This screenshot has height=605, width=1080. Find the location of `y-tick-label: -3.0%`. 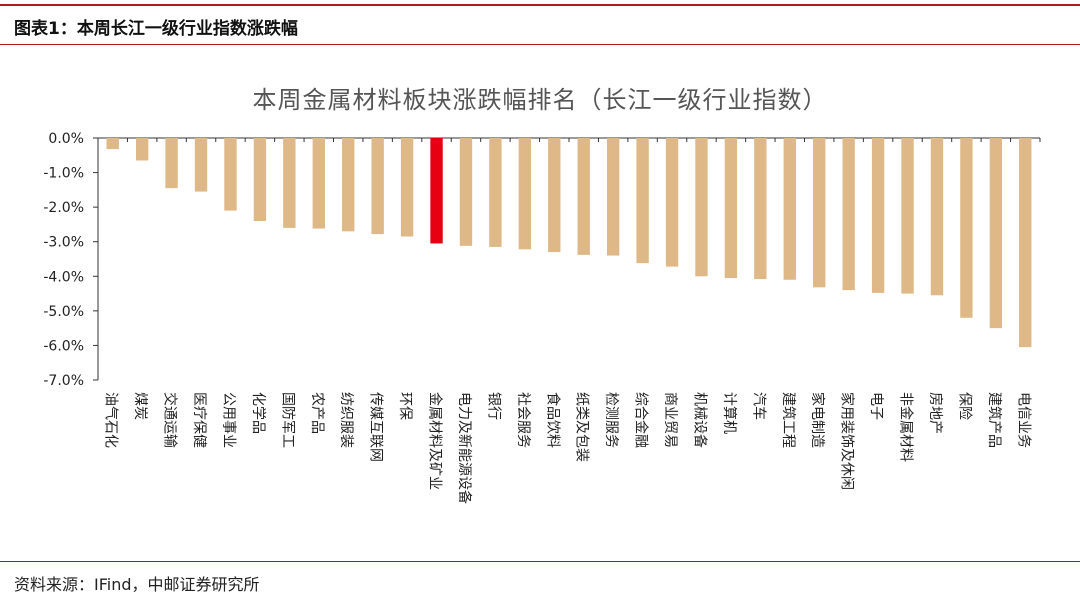

y-tick-label: -3.0% is located at coordinates (63, 243).